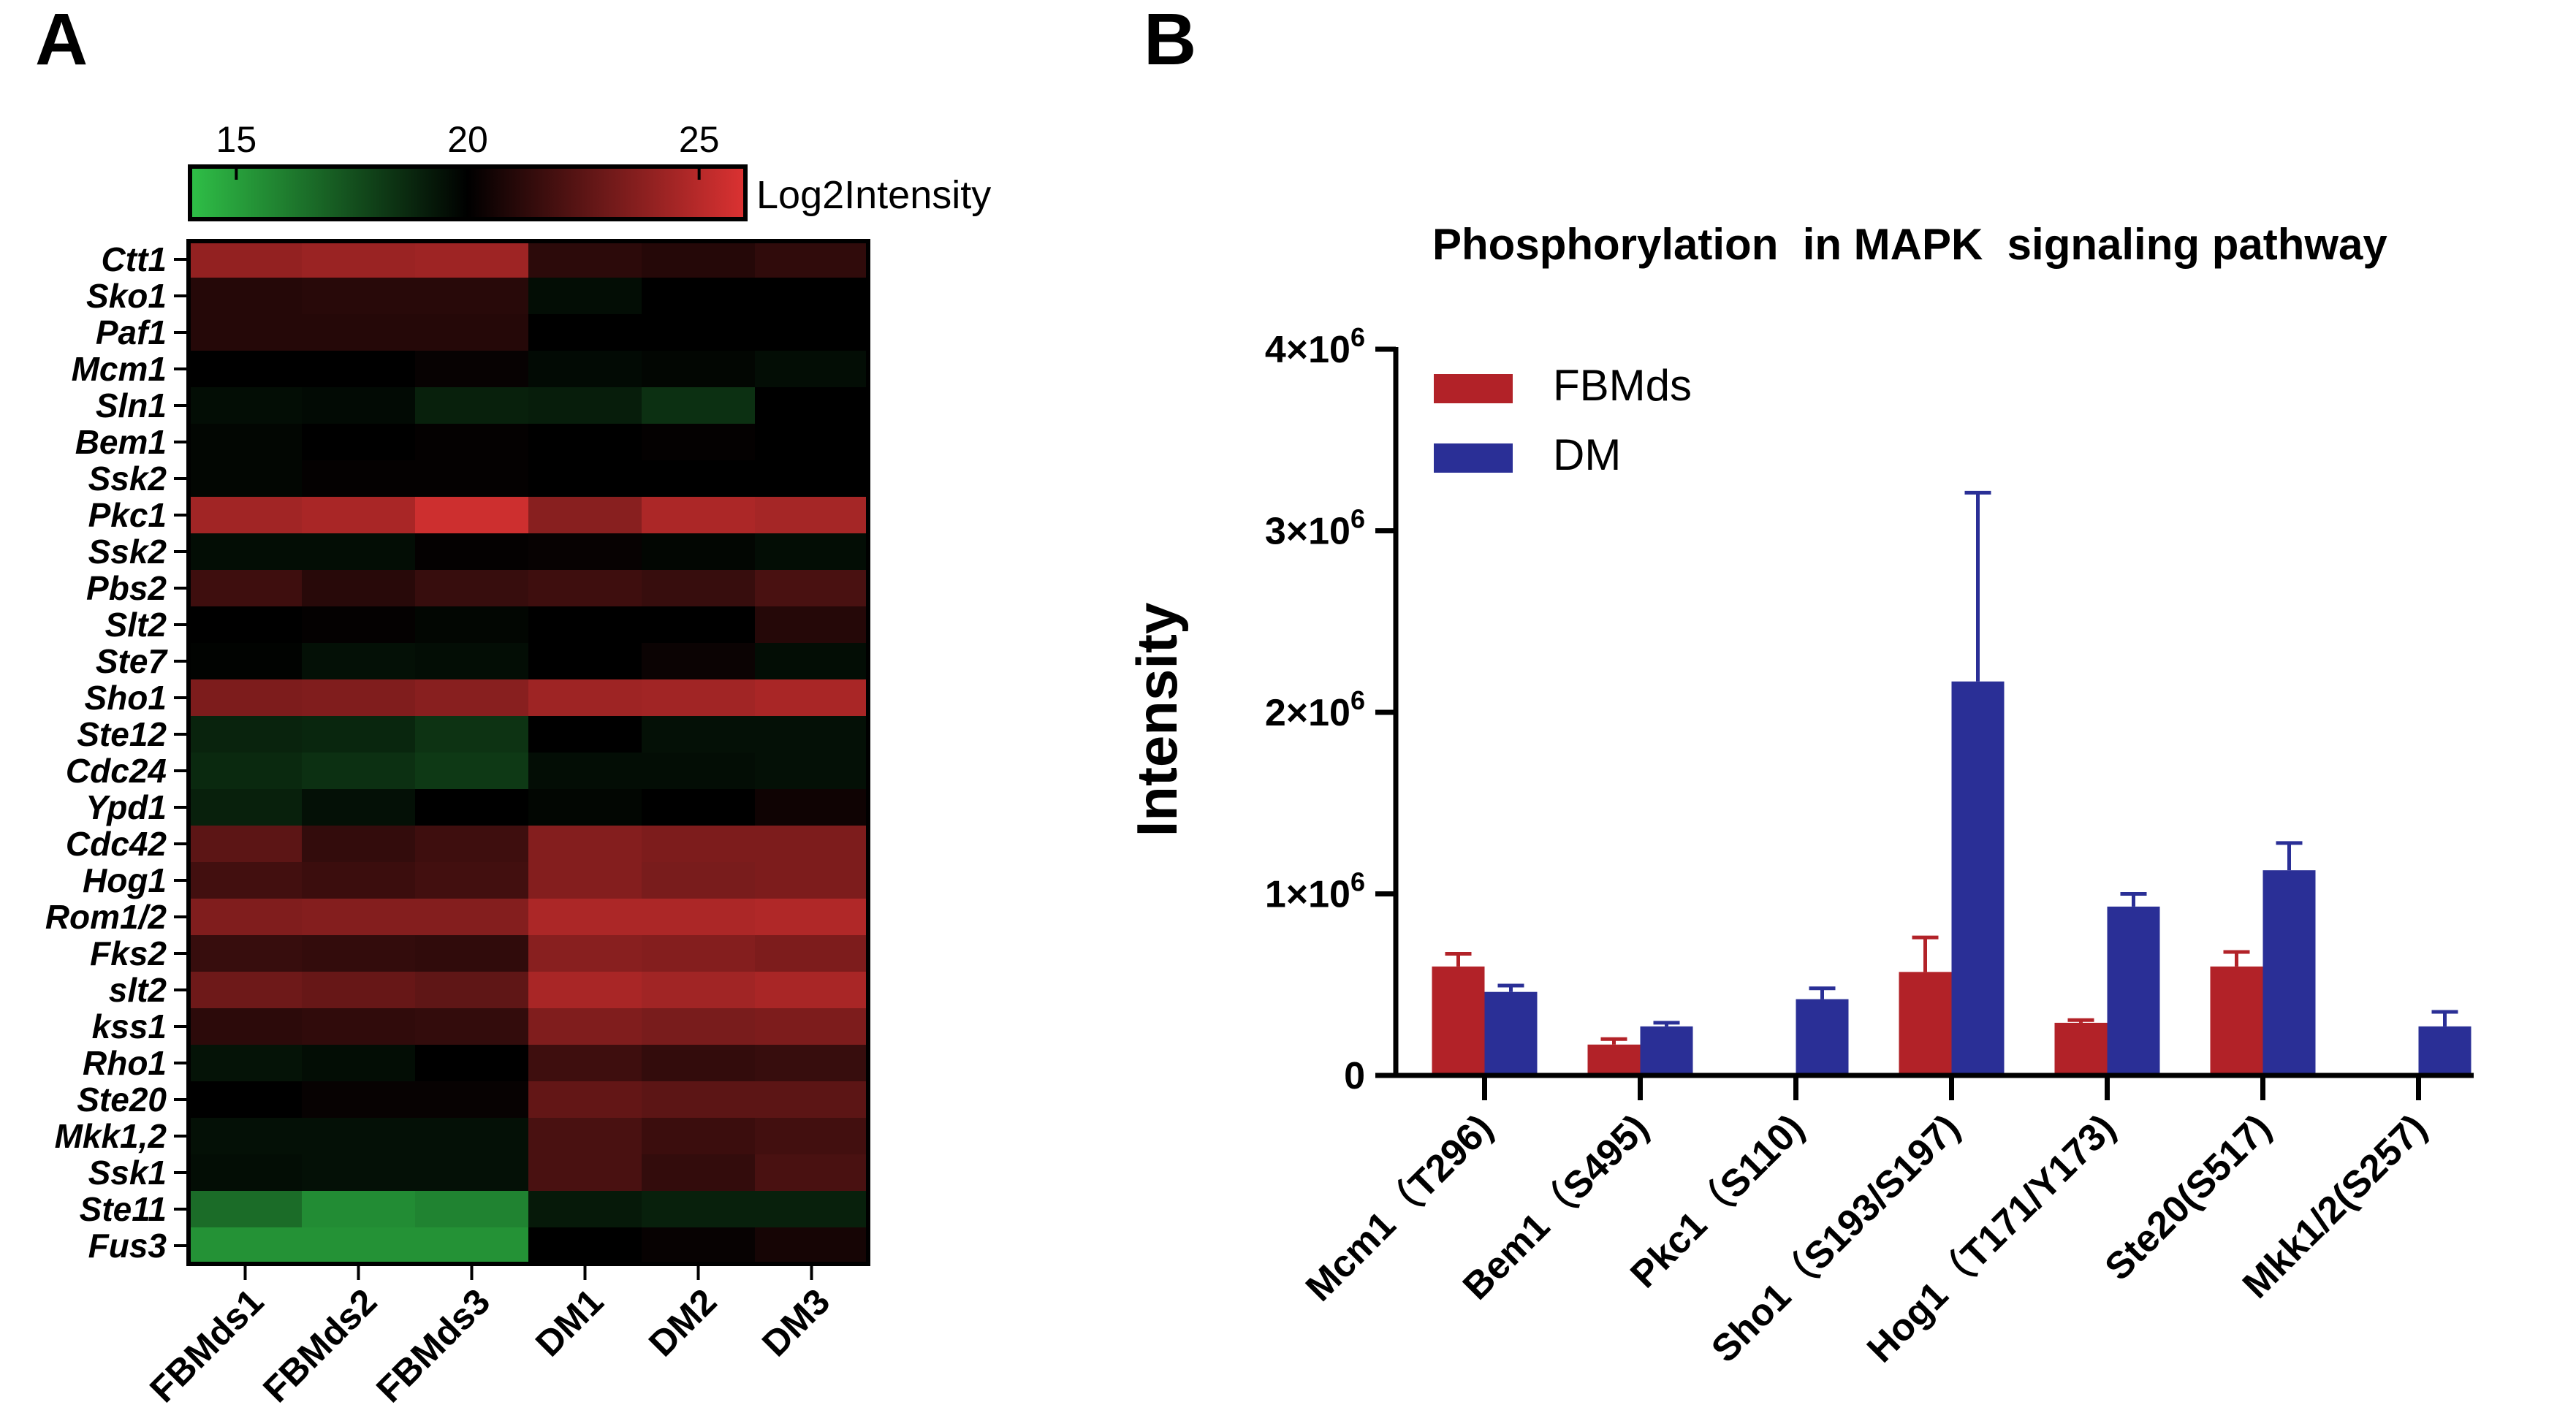 Image resolution: width=2576 pixels, height=1421 pixels. What do you see at coordinates (131, 405) in the screenshot?
I see `row-label: Sln1` at bounding box center [131, 405].